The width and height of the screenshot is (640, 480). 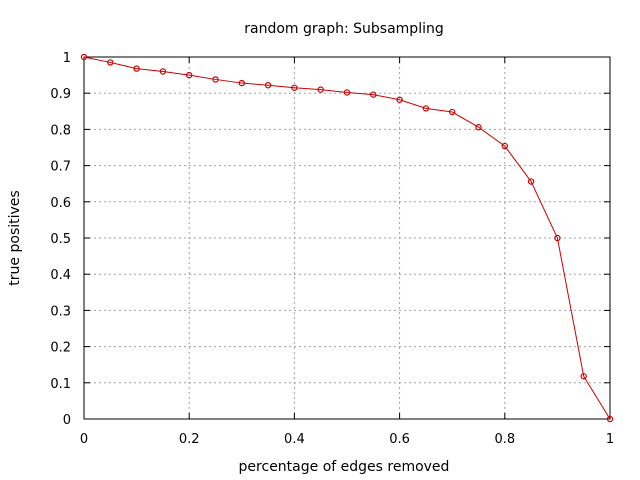 What do you see at coordinates (347, 439) in the screenshot?
I see `x-tick-labels: 0 0.2 0.4 0.6 0.8 1` at bounding box center [347, 439].